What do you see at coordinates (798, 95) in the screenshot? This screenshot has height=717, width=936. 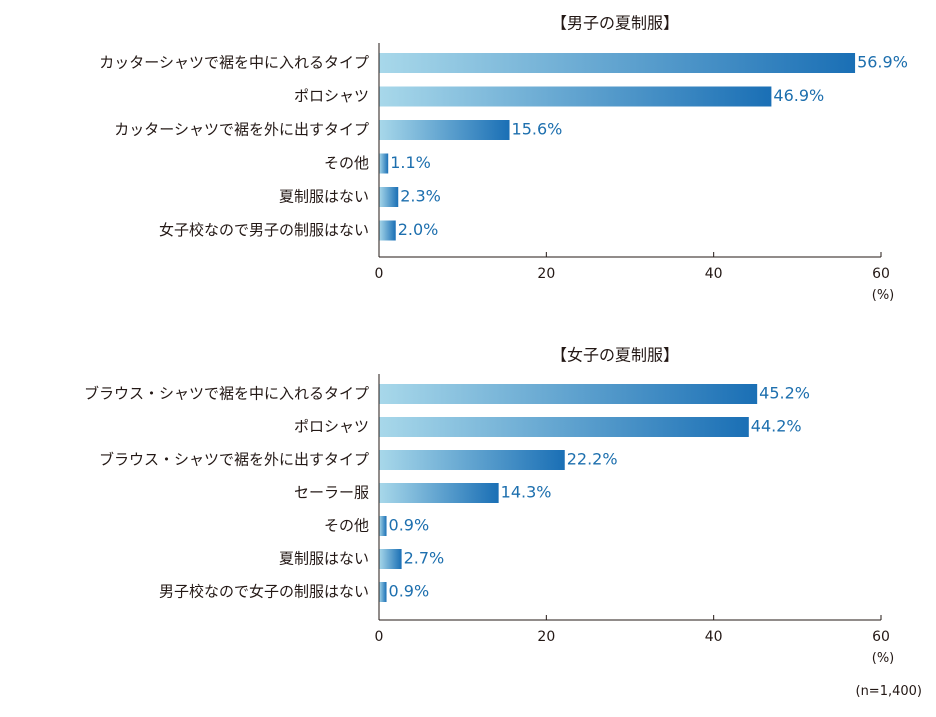 I see `data-label: 46.9%` at bounding box center [798, 95].